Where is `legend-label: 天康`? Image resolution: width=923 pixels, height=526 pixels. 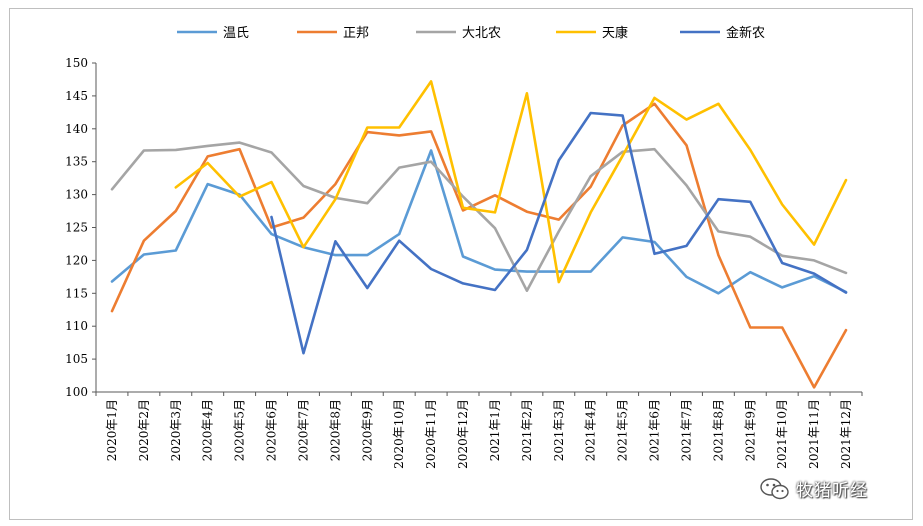
legend-label: 天康 is located at coordinates (615, 33).